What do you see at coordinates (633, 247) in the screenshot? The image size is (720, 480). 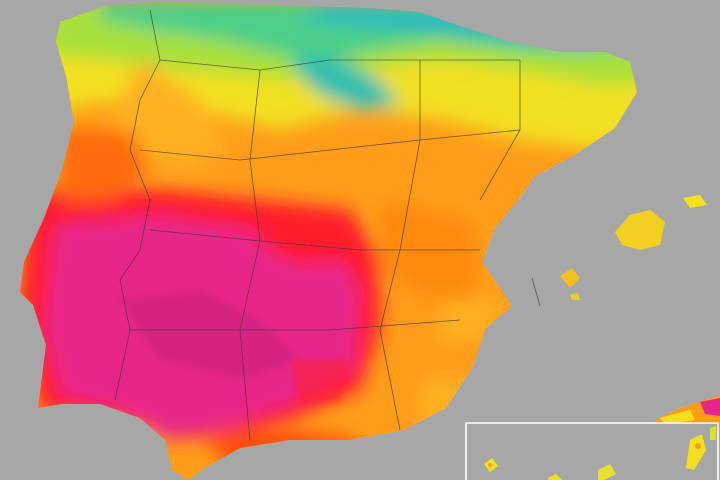 I see `balearic-islands` at bounding box center [633, 247].